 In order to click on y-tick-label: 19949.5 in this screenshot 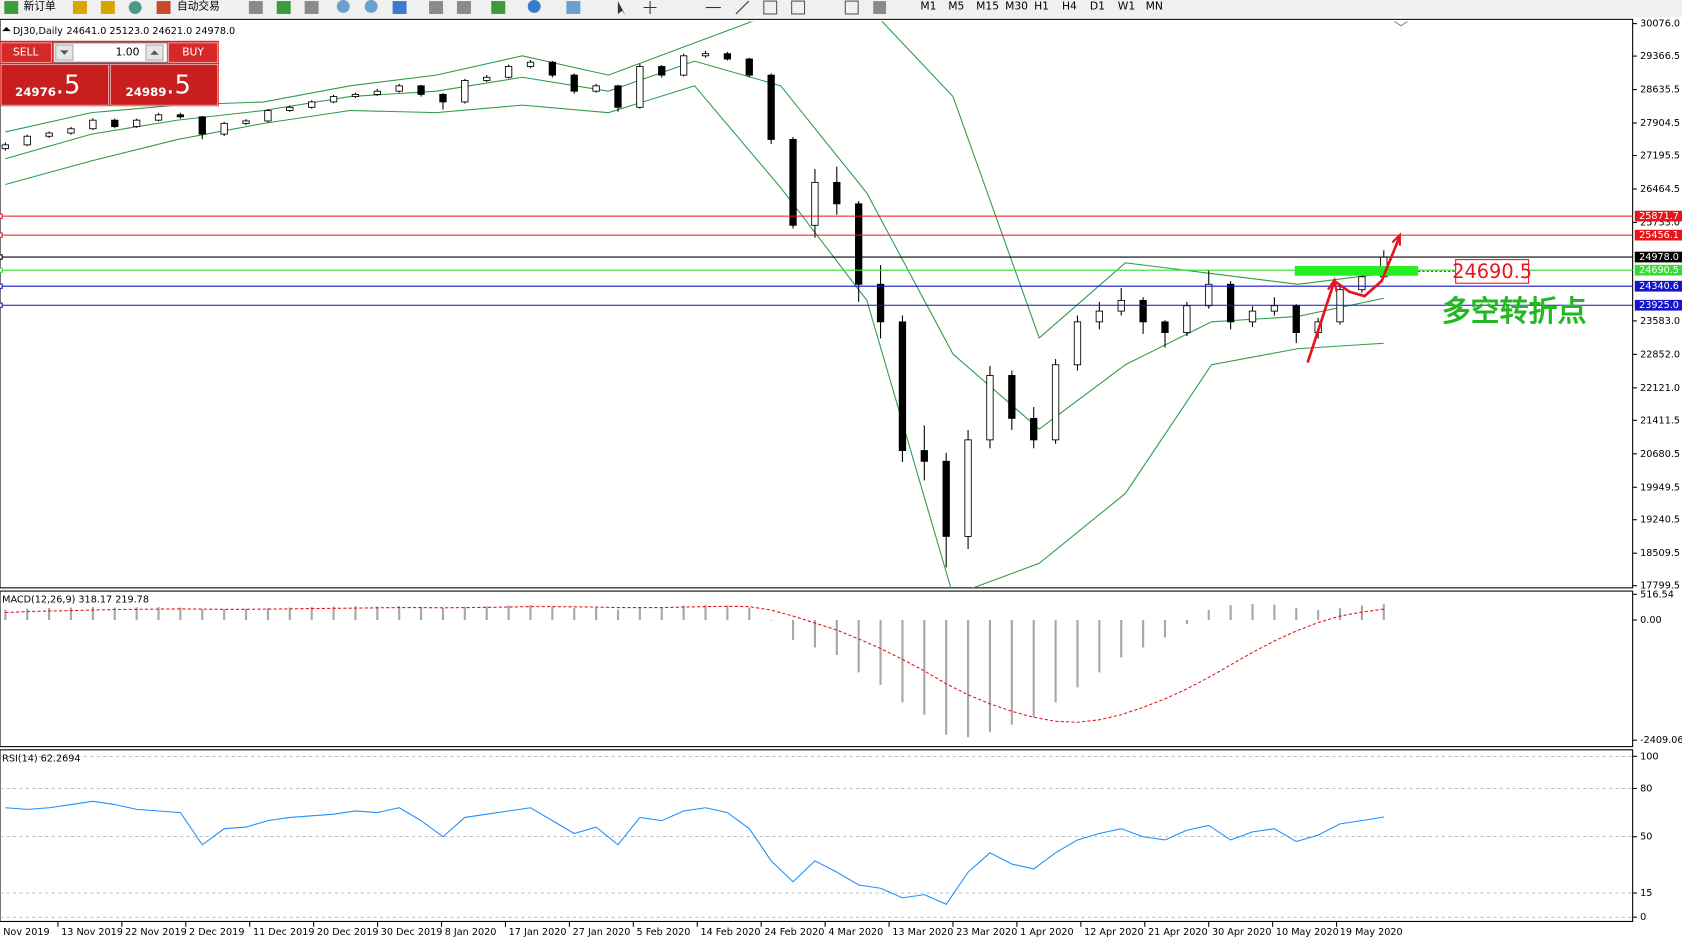, I will do `click(1660, 487)`.